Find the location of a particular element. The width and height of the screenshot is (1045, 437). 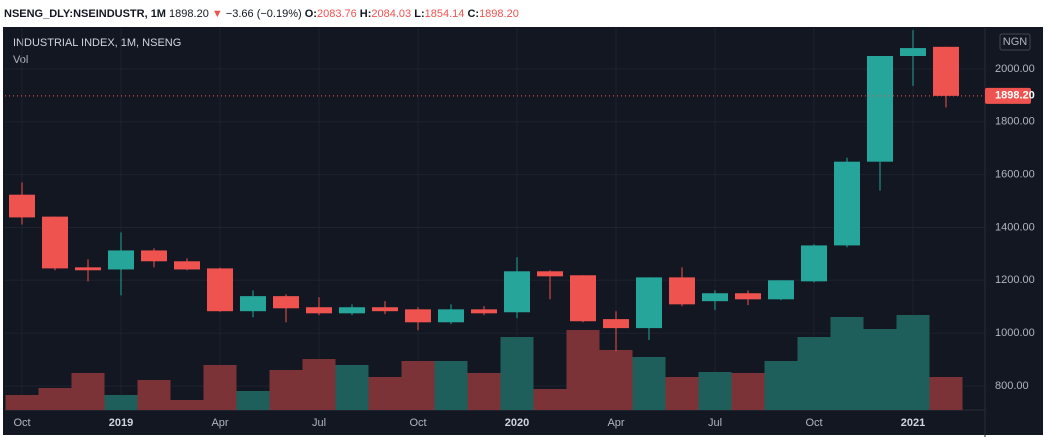

y-tick-label: 1600.00 is located at coordinates (1015, 175).